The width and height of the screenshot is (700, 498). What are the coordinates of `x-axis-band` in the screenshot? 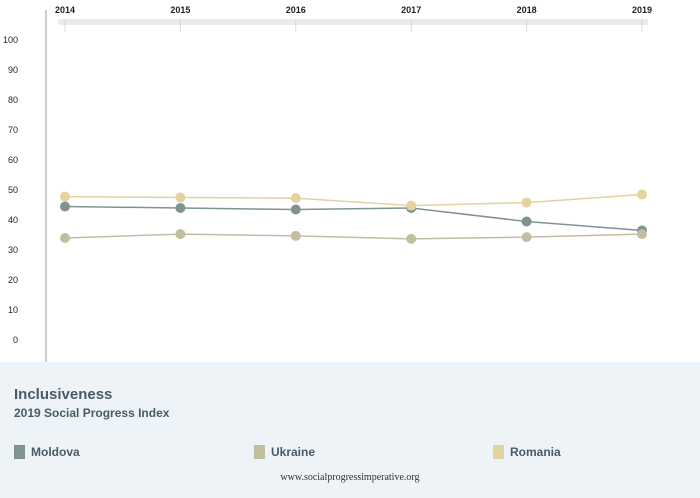 It's located at (353, 22).